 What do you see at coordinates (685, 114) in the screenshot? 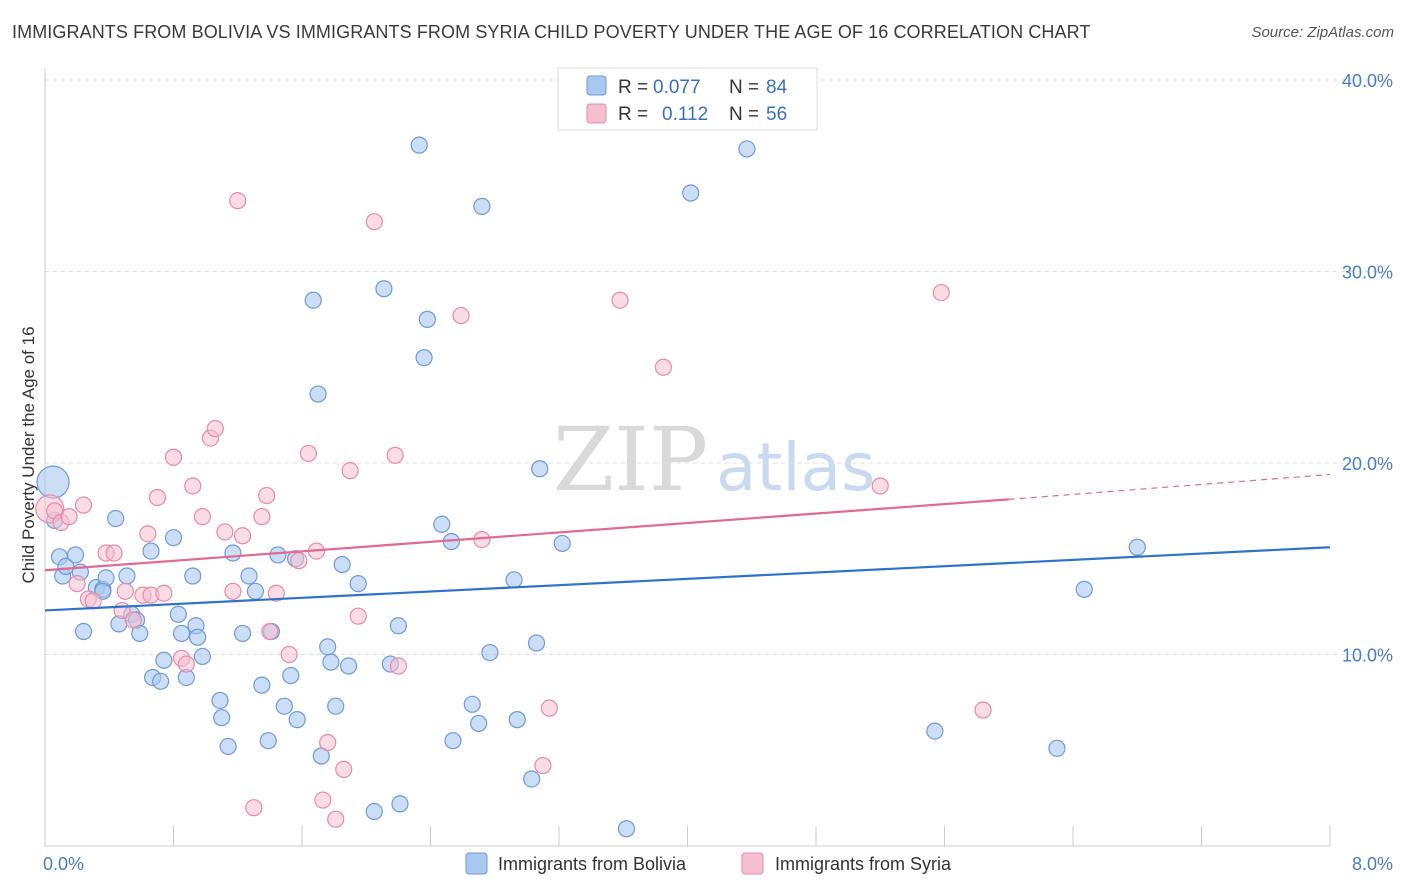
I see `legend-r-value-syria: 0.112` at bounding box center [685, 114].